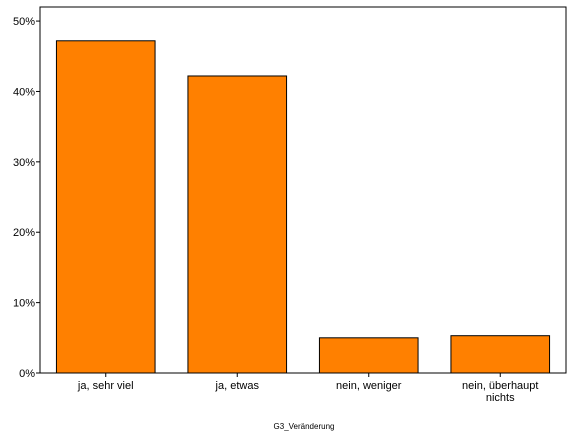  What do you see at coordinates (105, 386) in the screenshot?
I see `x-tick-label: ja, sehr viel` at bounding box center [105, 386].